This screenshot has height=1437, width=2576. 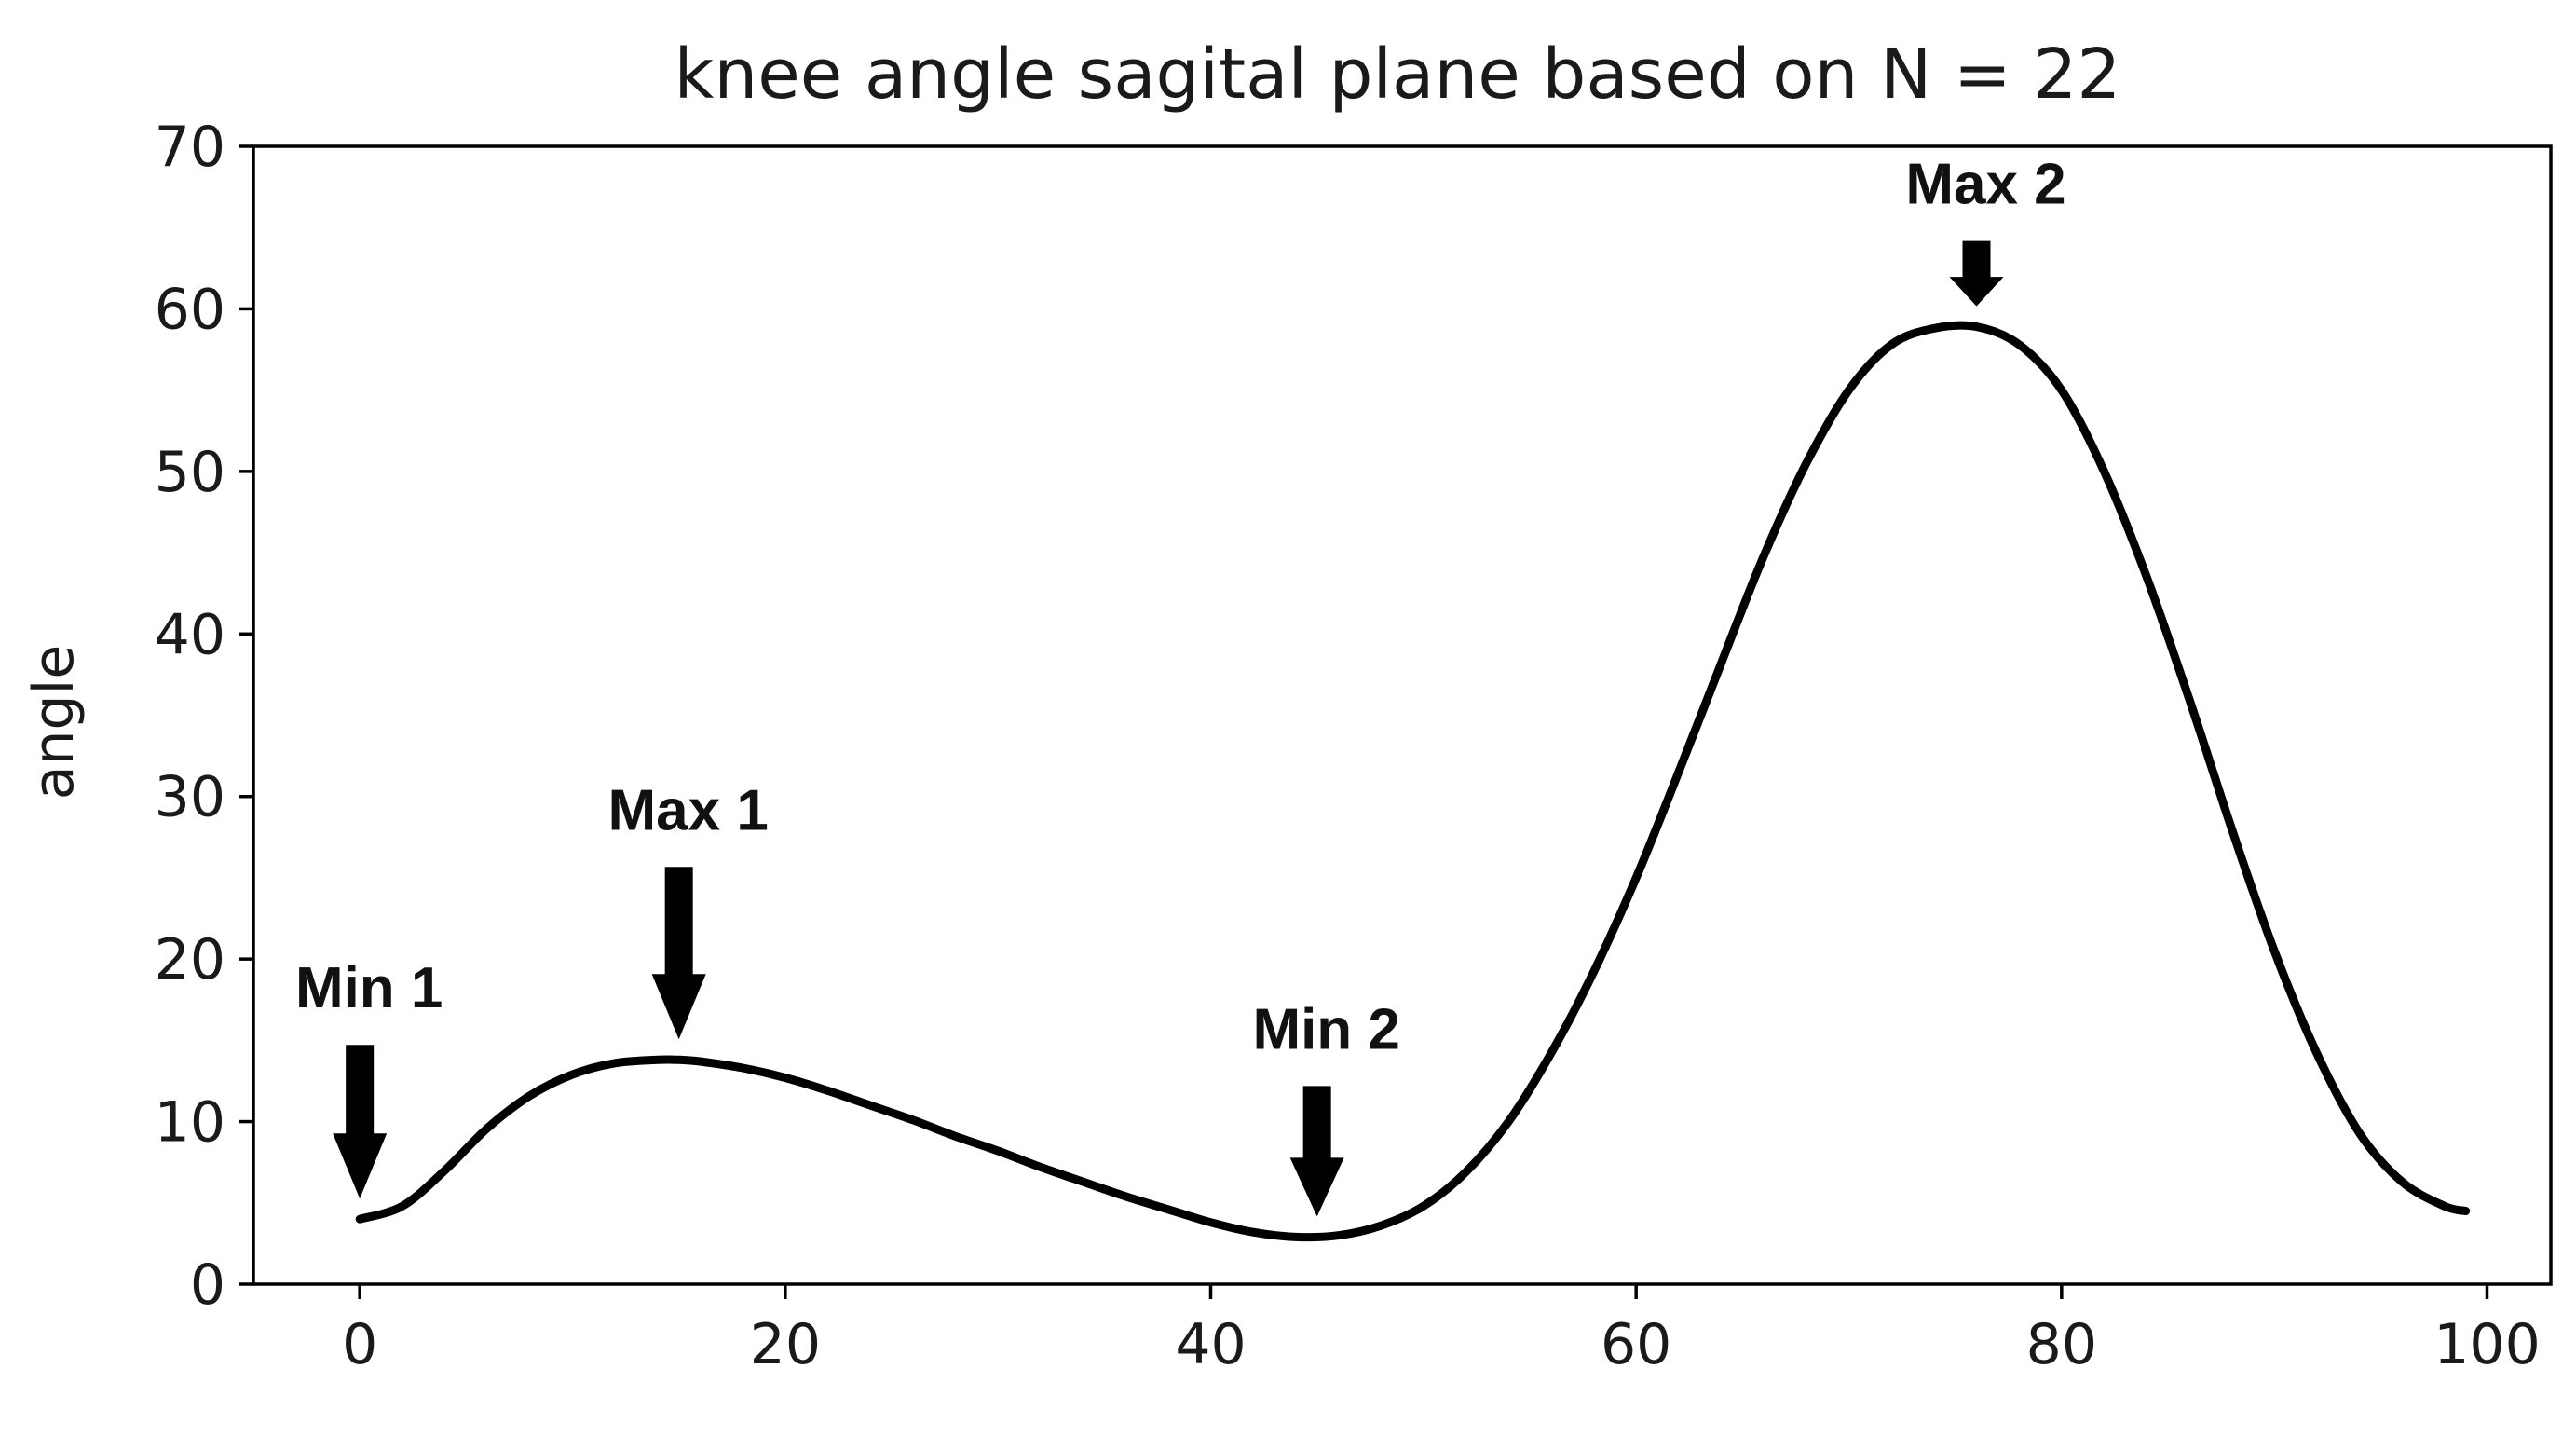 I want to click on annotation-label: Max 2, so click(x=1985, y=185).